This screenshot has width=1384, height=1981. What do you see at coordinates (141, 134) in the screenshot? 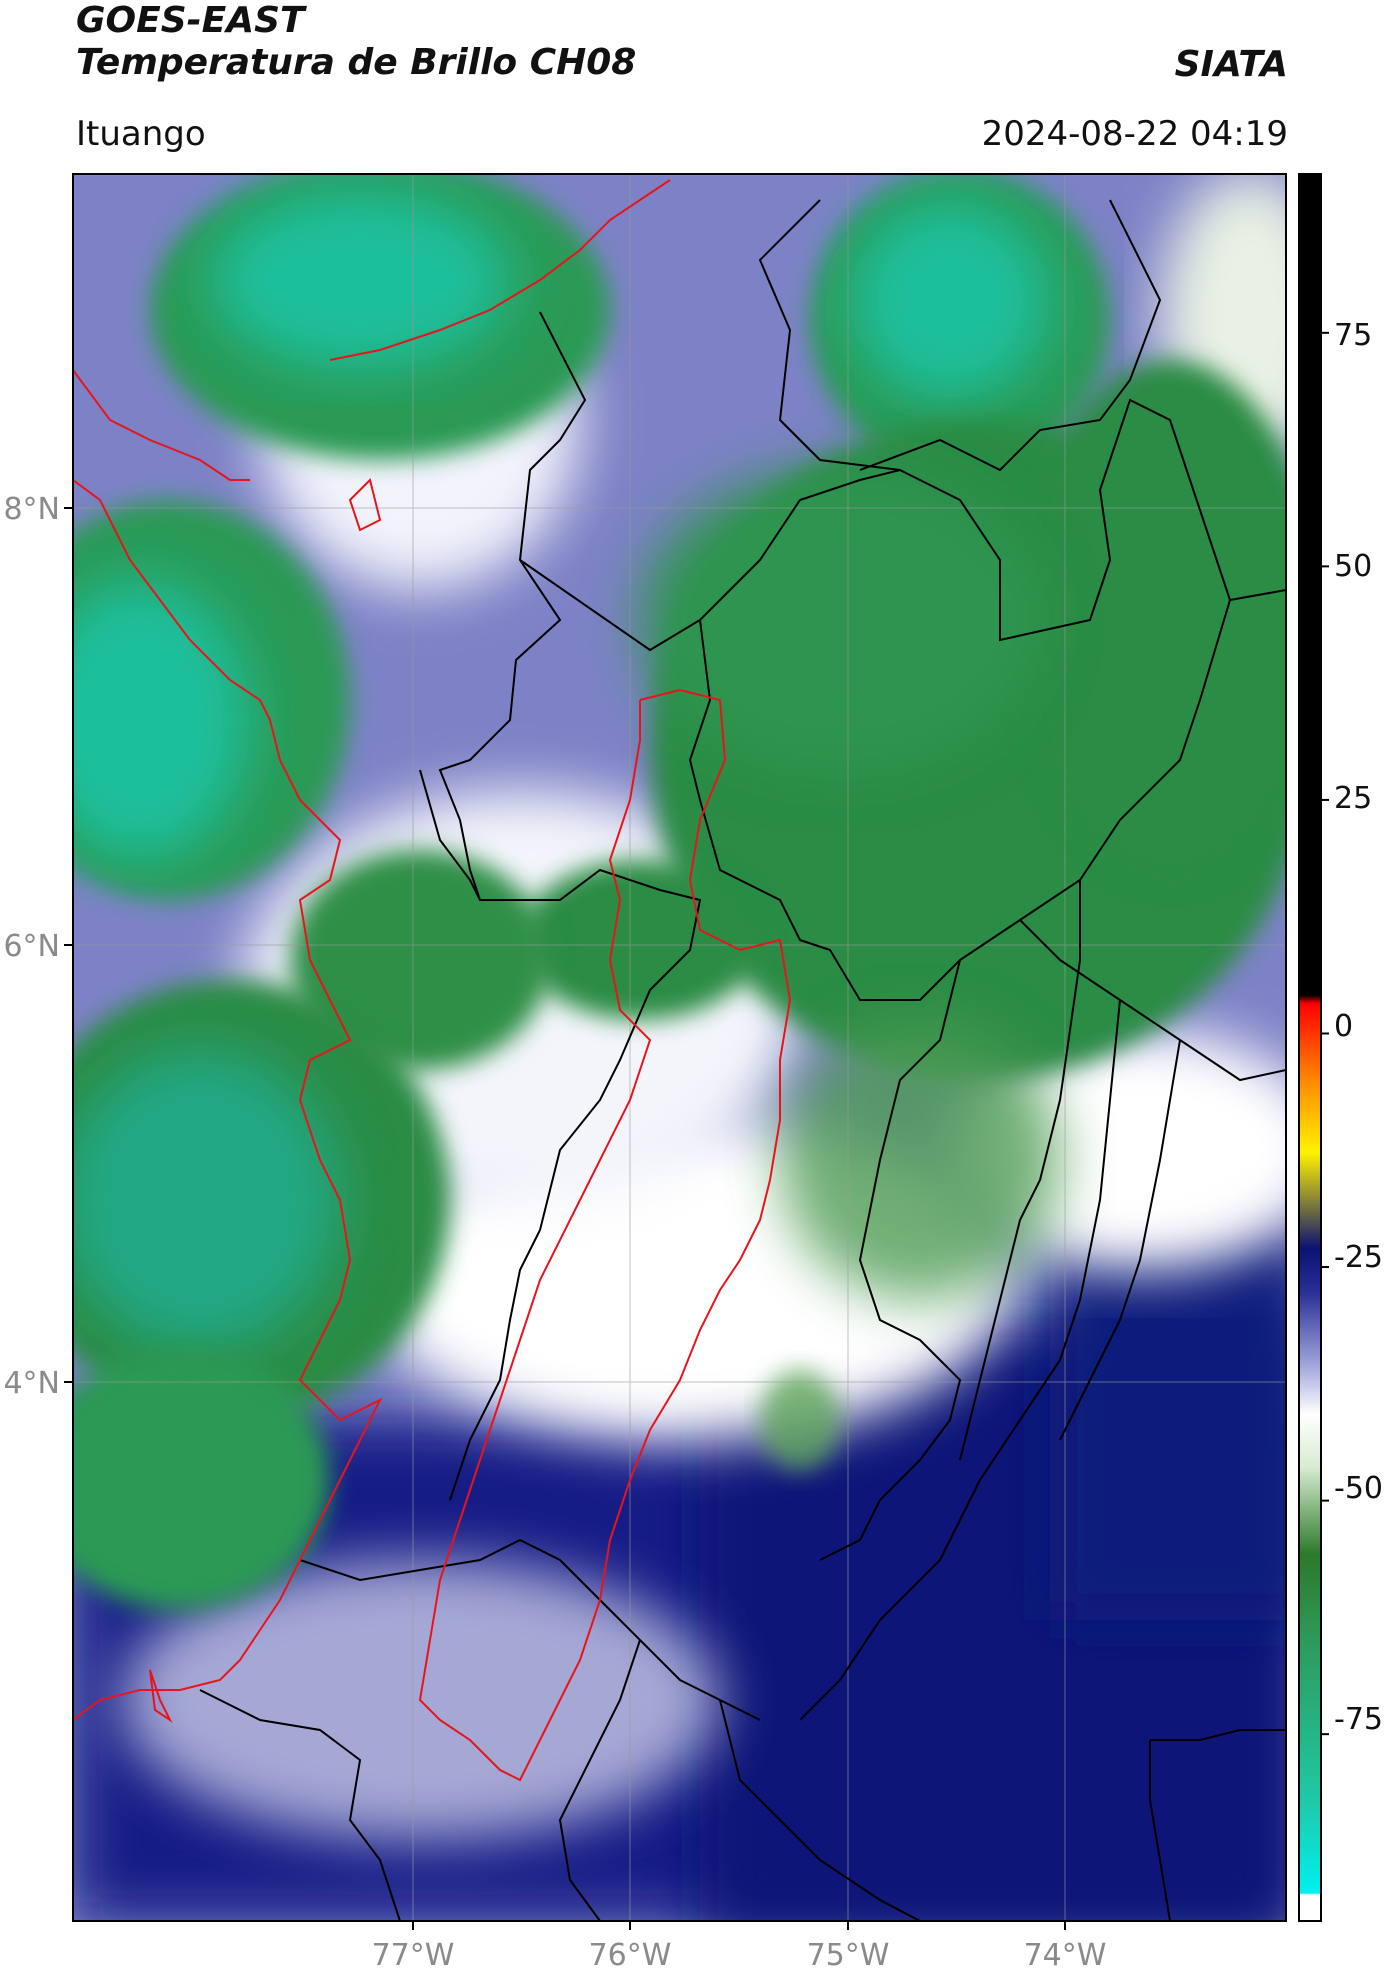
I see `region-label: Ituango` at bounding box center [141, 134].